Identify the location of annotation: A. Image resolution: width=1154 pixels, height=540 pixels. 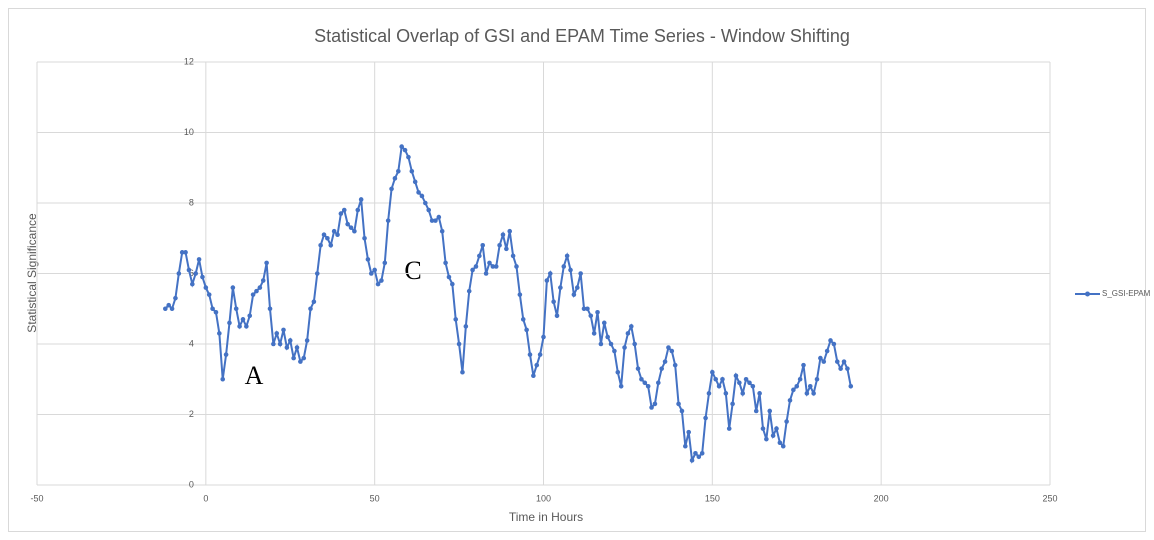
(254, 375).